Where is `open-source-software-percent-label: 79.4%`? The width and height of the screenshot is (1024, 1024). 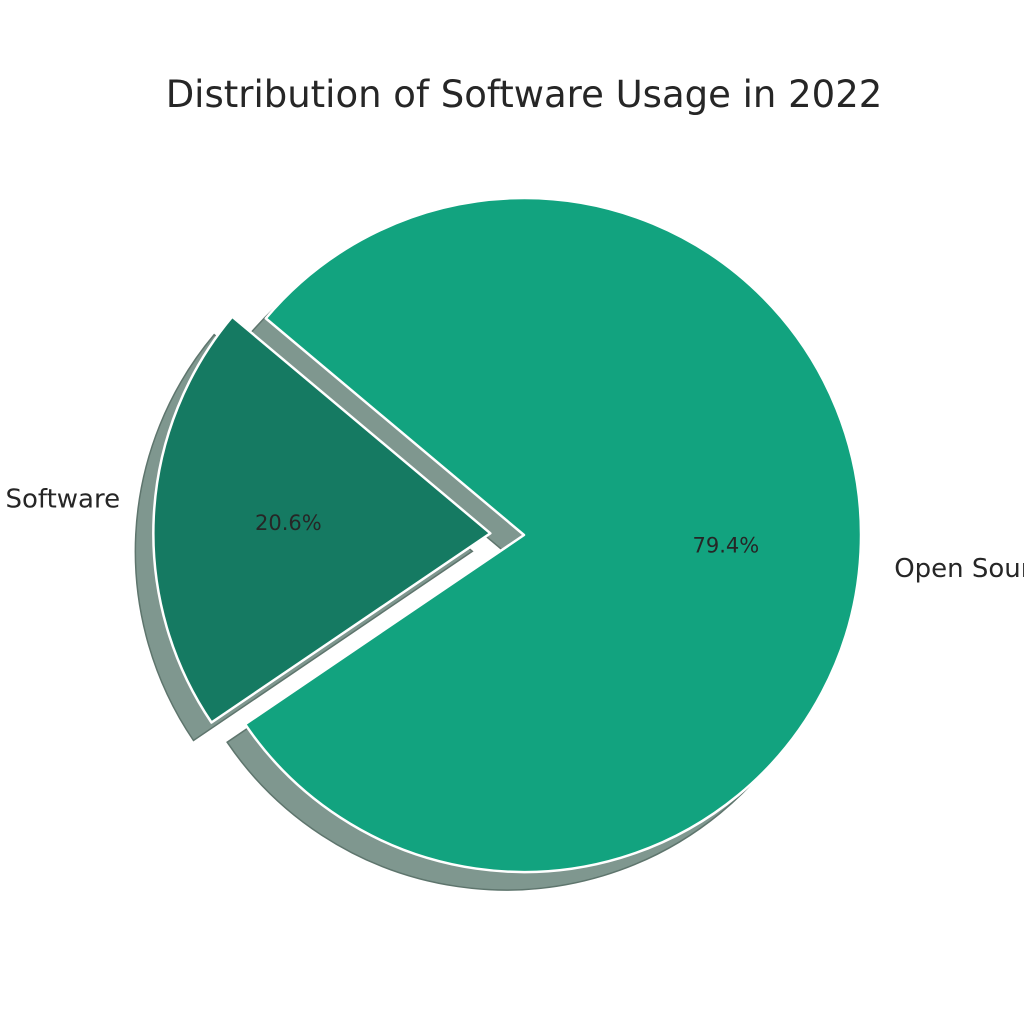 open-source-software-percent-label: 79.4% is located at coordinates (726, 545).